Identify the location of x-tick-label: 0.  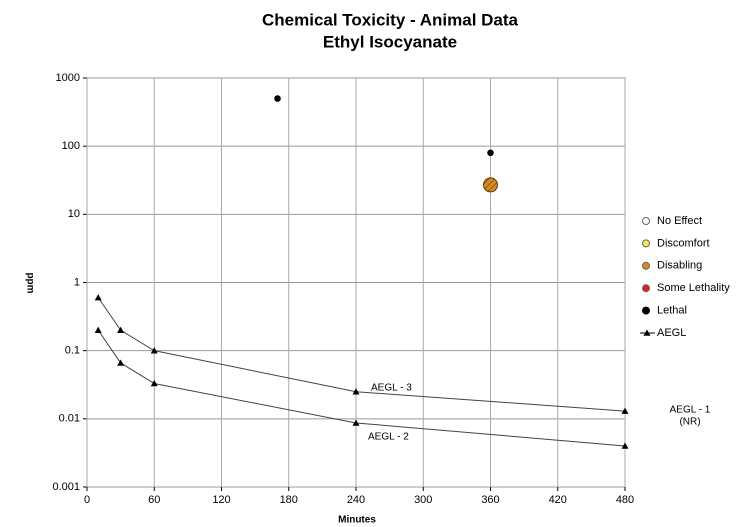
(87, 500).